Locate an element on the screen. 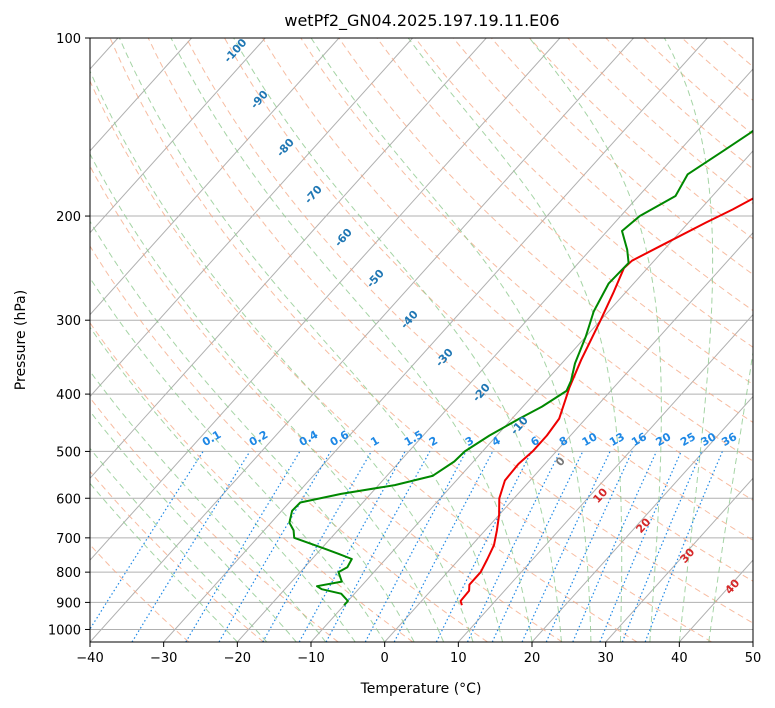 The width and height of the screenshot is (775, 708). mixing-ratio-label: 0.6 is located at coordinates (340, 438).